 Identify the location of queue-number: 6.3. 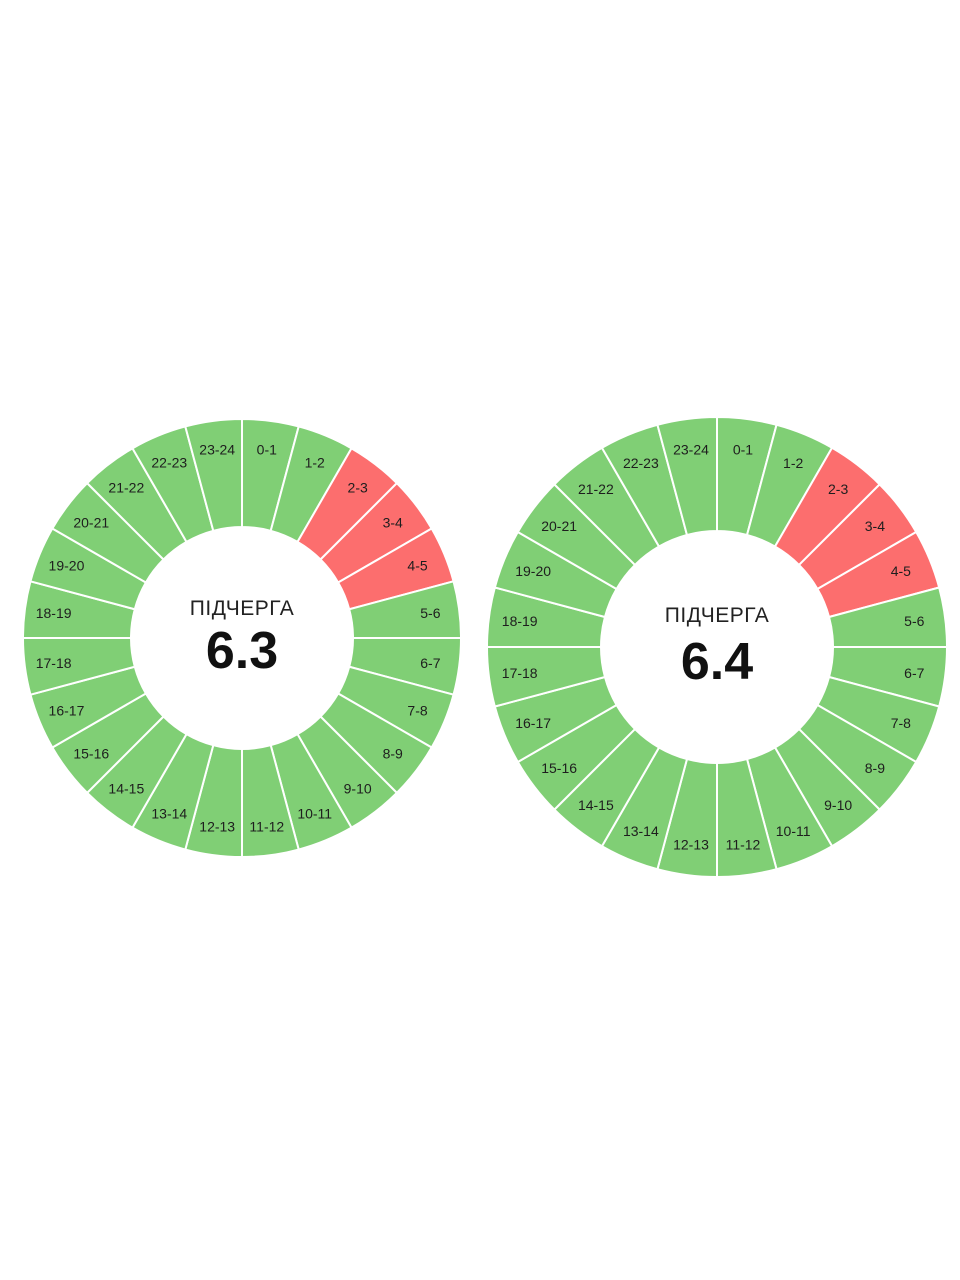
(242, 651).